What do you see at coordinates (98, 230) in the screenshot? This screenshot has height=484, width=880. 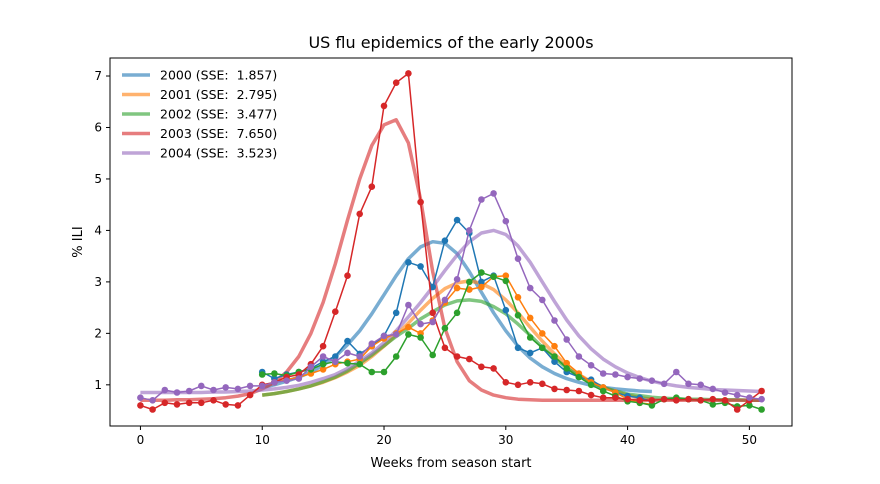 I see `y-tick-label: 4` at bounding box center [98, 230].